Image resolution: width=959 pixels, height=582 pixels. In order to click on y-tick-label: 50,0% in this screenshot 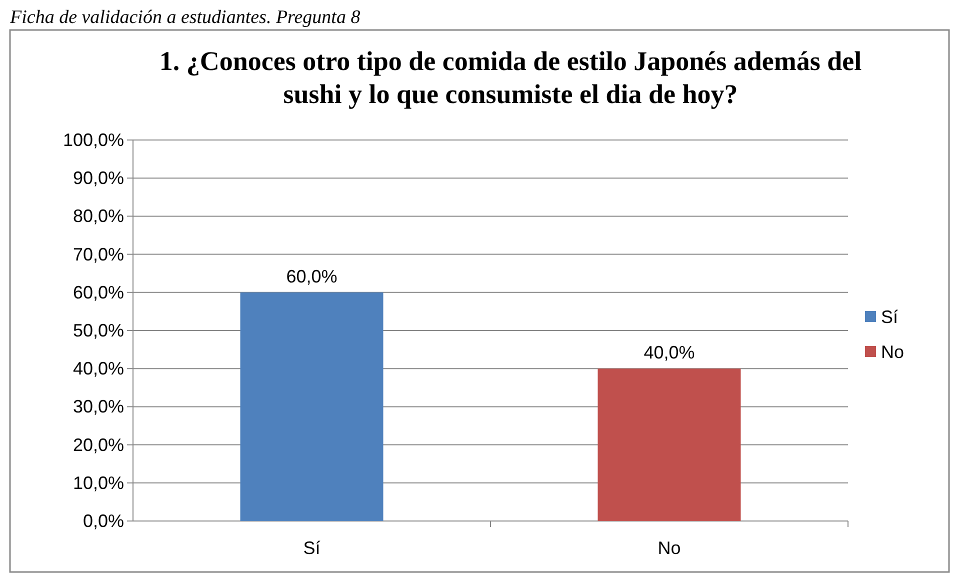, I will do `click(98, 330)`.